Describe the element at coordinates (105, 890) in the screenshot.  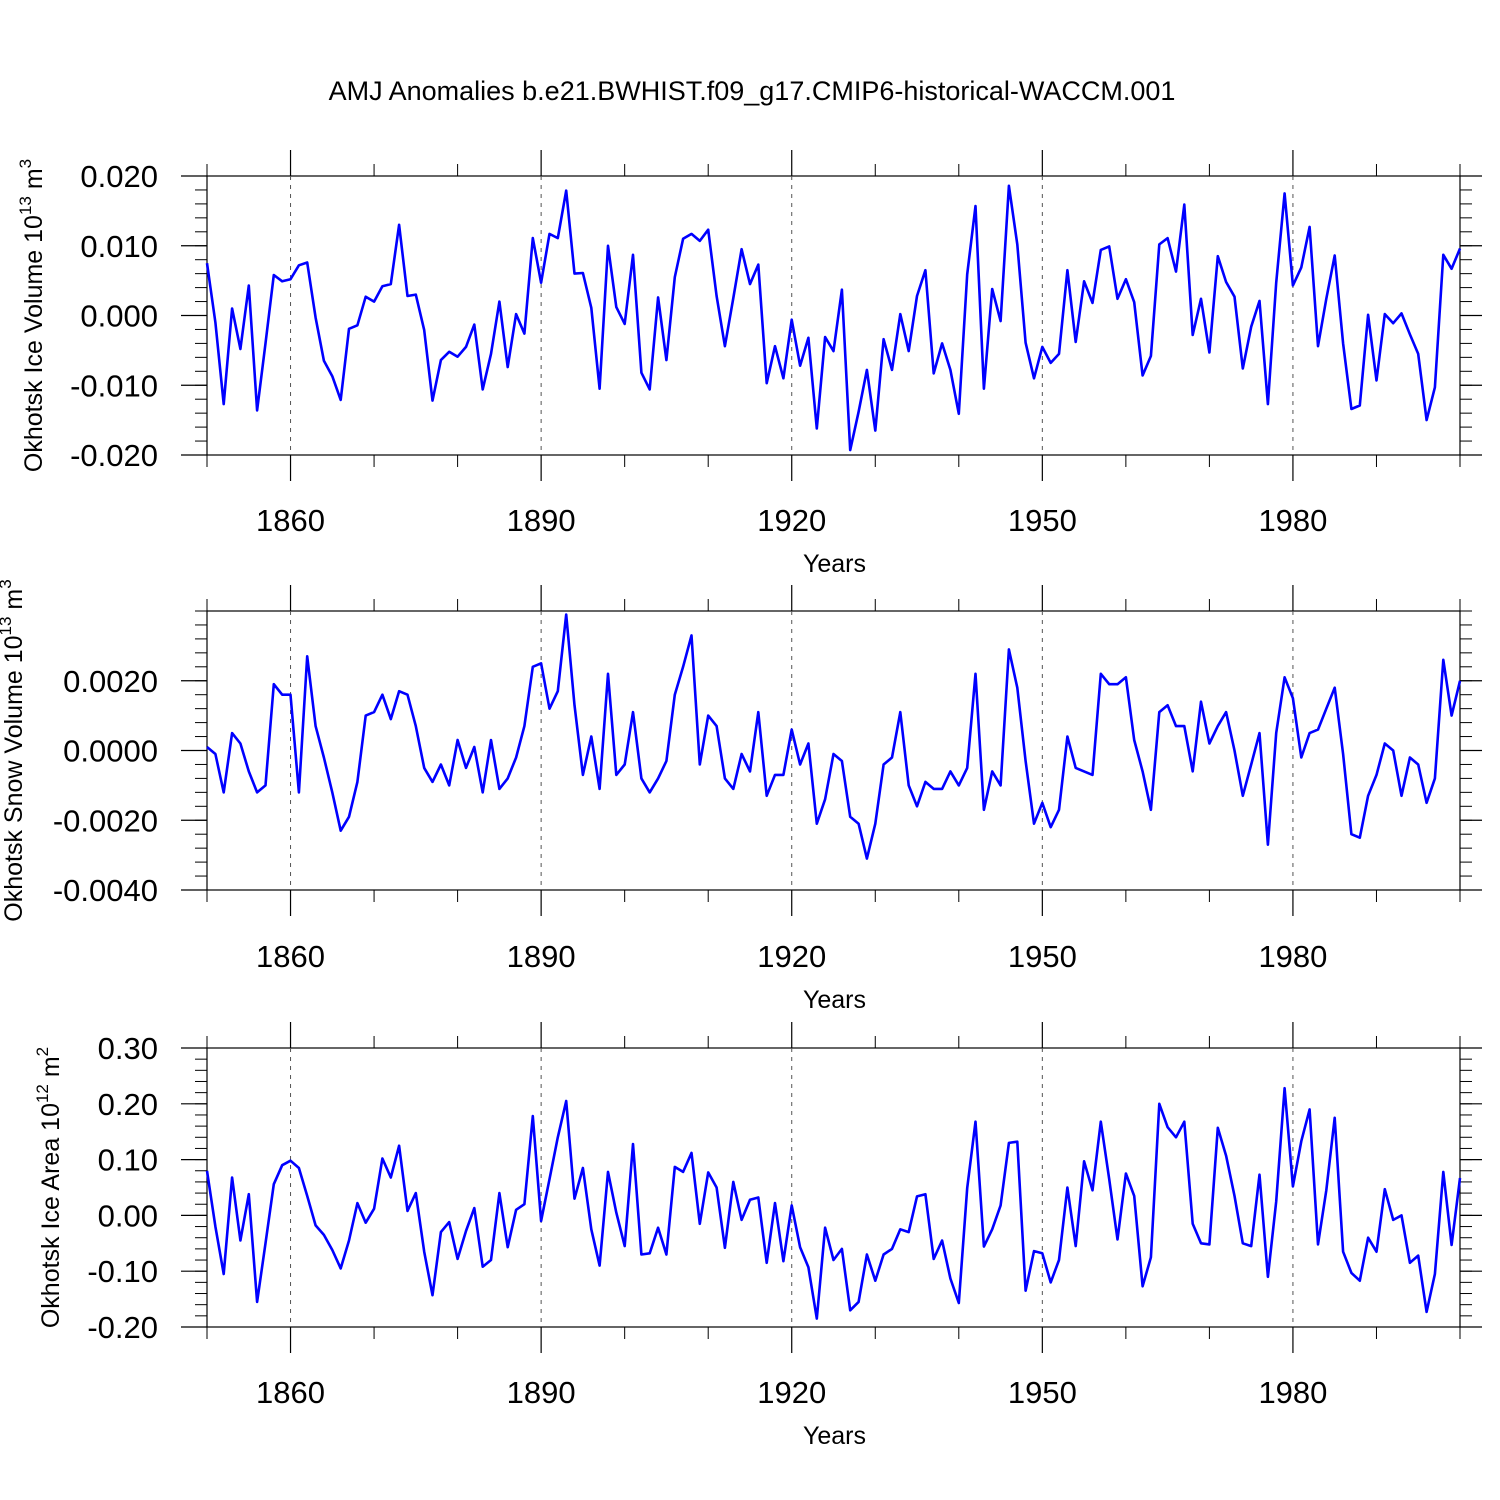
I see `y-tick-label: -0.0040` at that location.